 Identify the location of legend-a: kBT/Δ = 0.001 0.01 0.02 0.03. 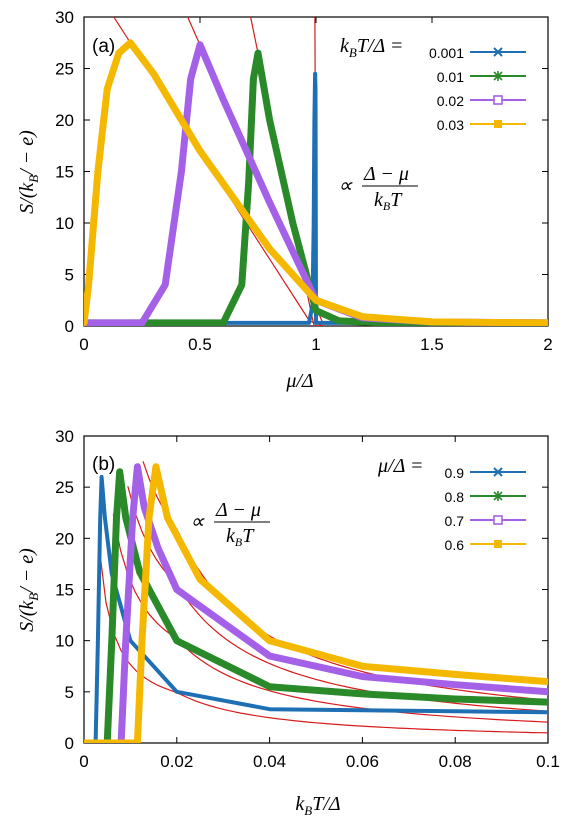
(433, 84).